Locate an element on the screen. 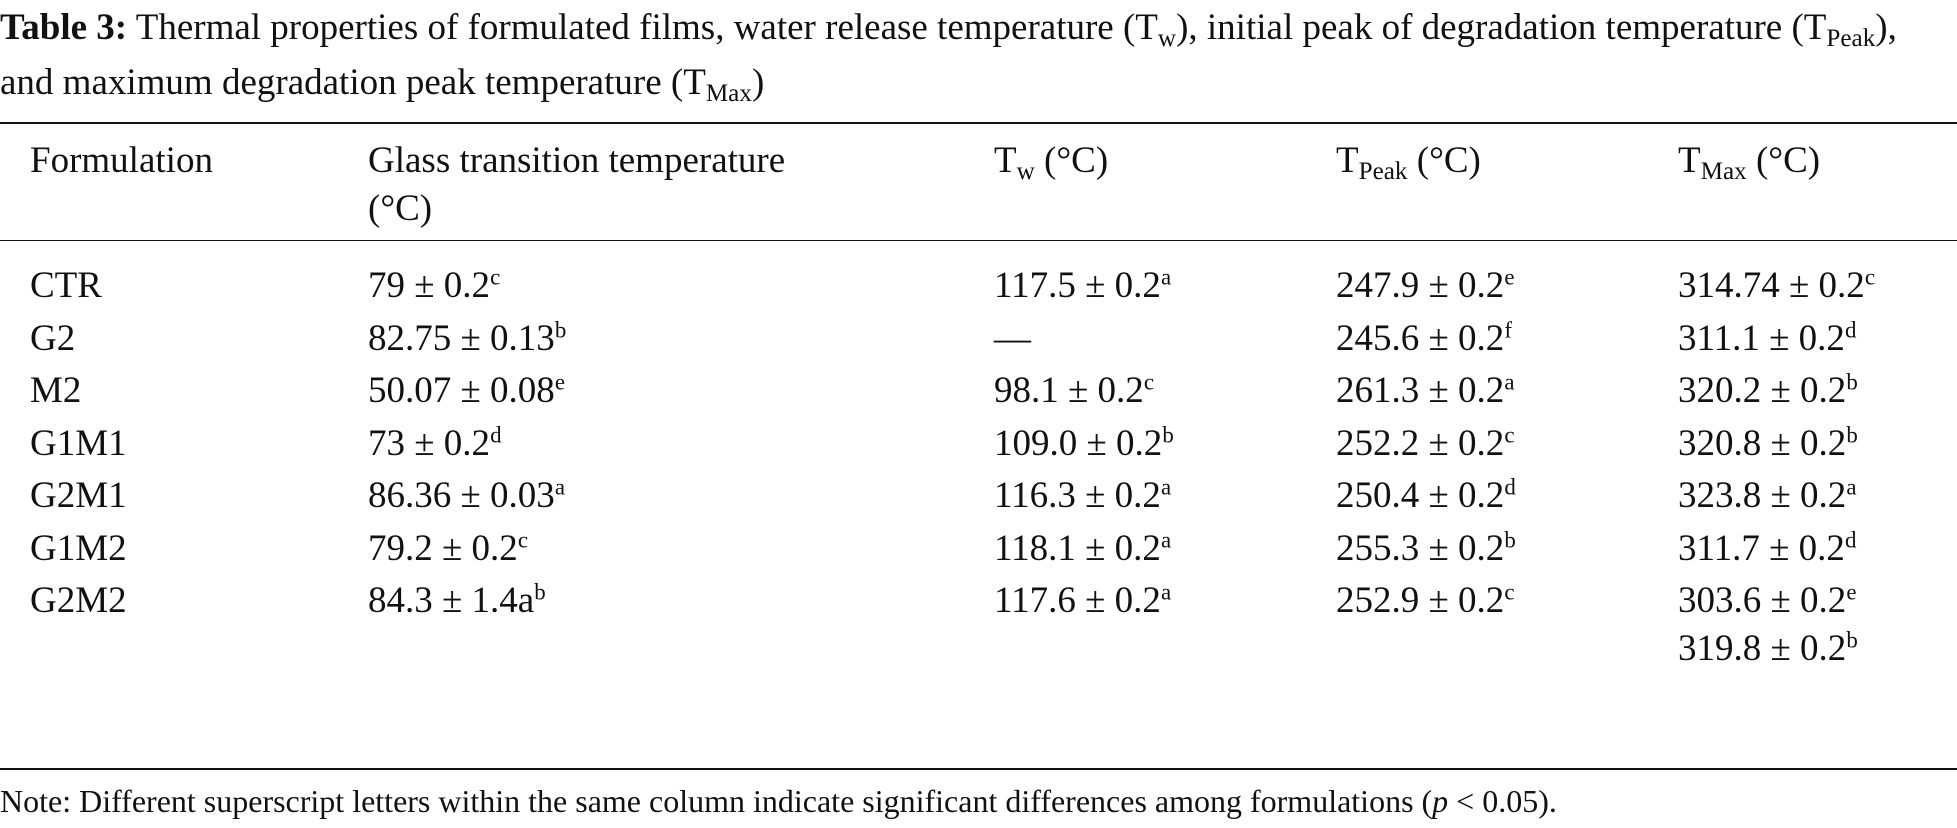  cell-glass-transition-superscript: e is located at coordinates (559, 382).